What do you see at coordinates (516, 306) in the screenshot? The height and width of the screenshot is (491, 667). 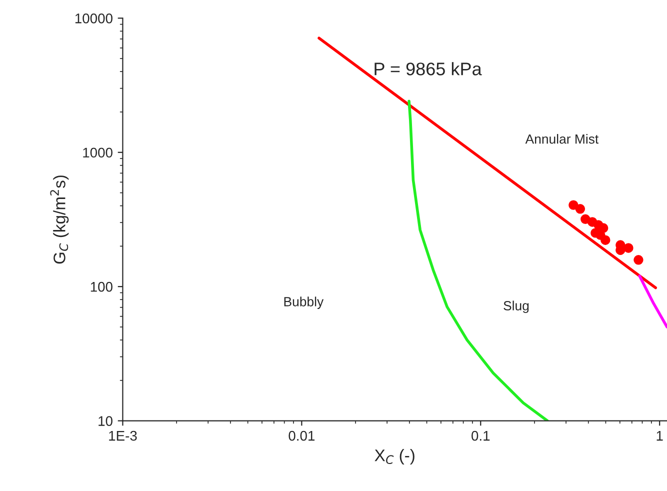 I see `annotation: Slug` at bounding box center [516, 306].